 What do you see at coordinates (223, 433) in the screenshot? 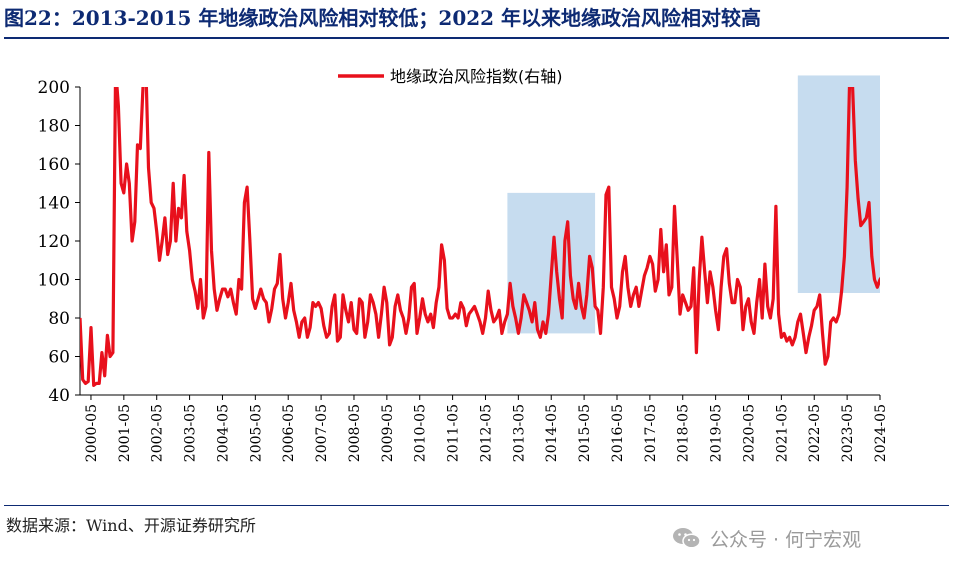
I see `x-tick-label: 2004-05` at bounding box center [223, 433].